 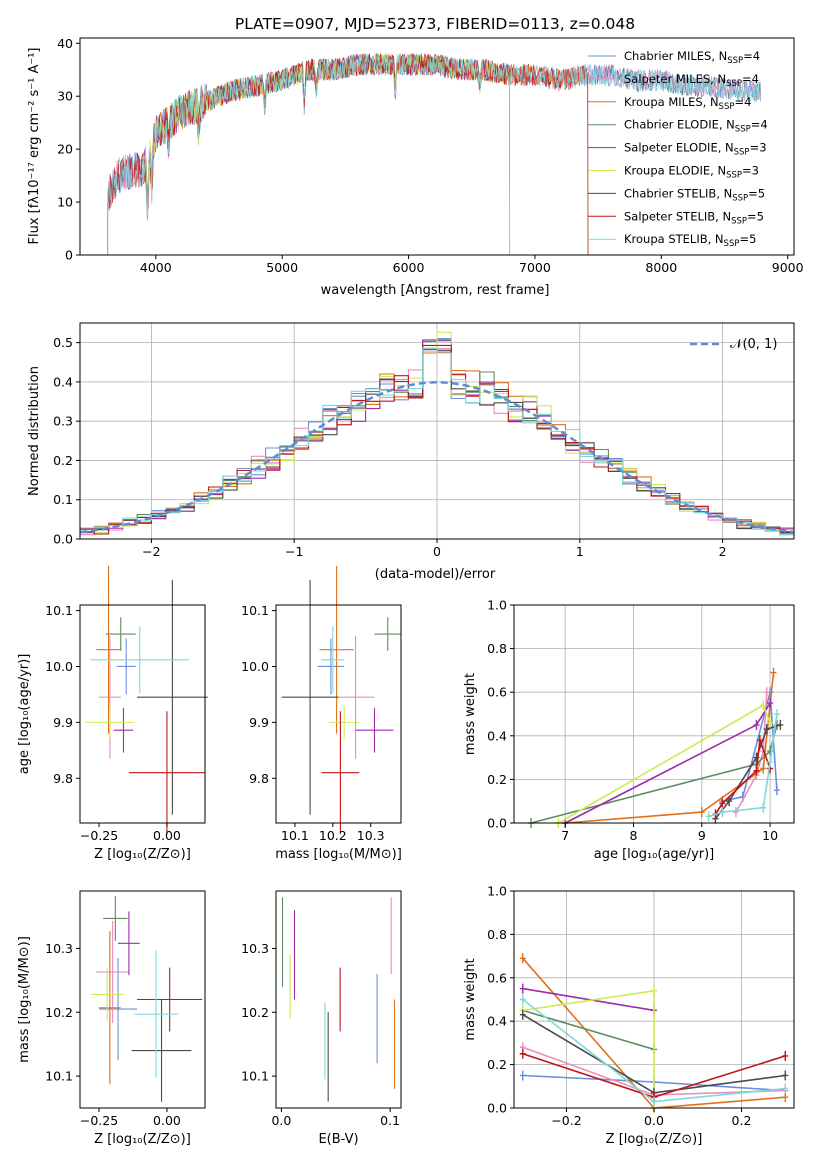 What do you see at coordinates (702, 835) in the screenshot?
I see `x-tick-label: 9` at bounding box center [702, 835].